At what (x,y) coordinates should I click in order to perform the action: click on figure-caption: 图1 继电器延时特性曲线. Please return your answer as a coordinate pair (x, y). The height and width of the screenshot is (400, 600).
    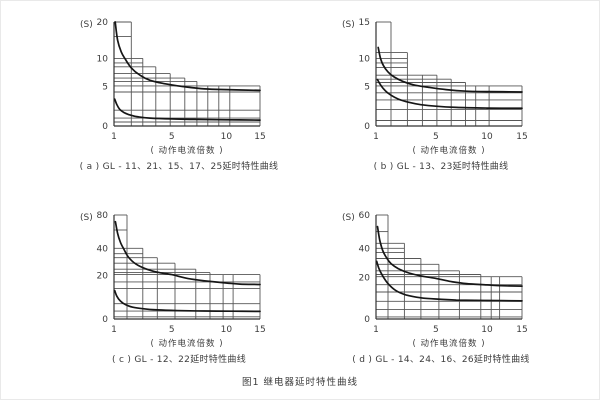
    Looking at the image, I should click on (300, 382).